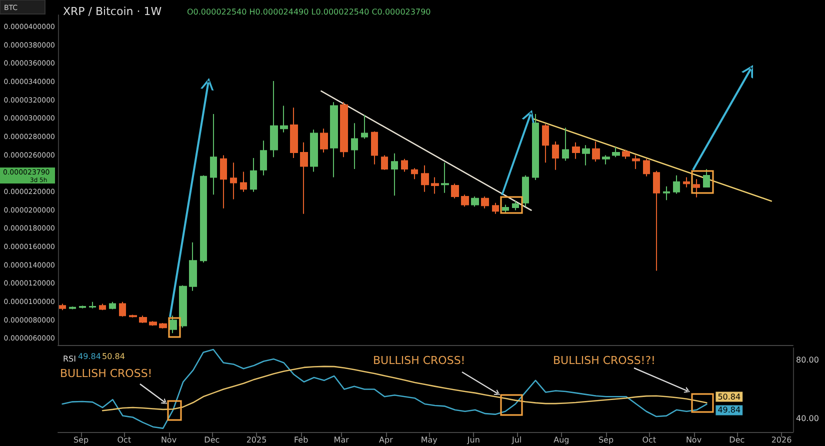 This screenshot has width=825, height=446. What do you see at coordinates (473, 440) in the screenshot?
I see `x-tick-label: Jun` at bounding box center [473, 440].